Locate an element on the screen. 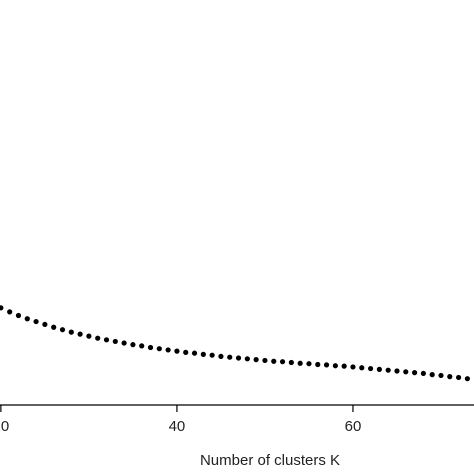 The width and height of the screenshot is (474, 474). x-tick-label: 20 is located at coordinates (4, 426).